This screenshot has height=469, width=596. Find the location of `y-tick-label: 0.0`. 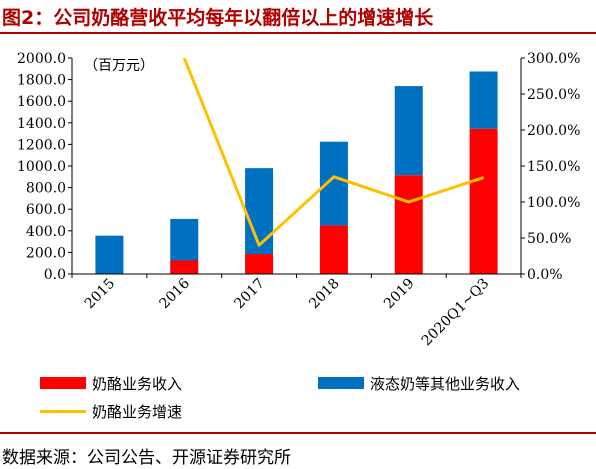

y-tick-label: 0.0 is located at coordinates (55, 275).